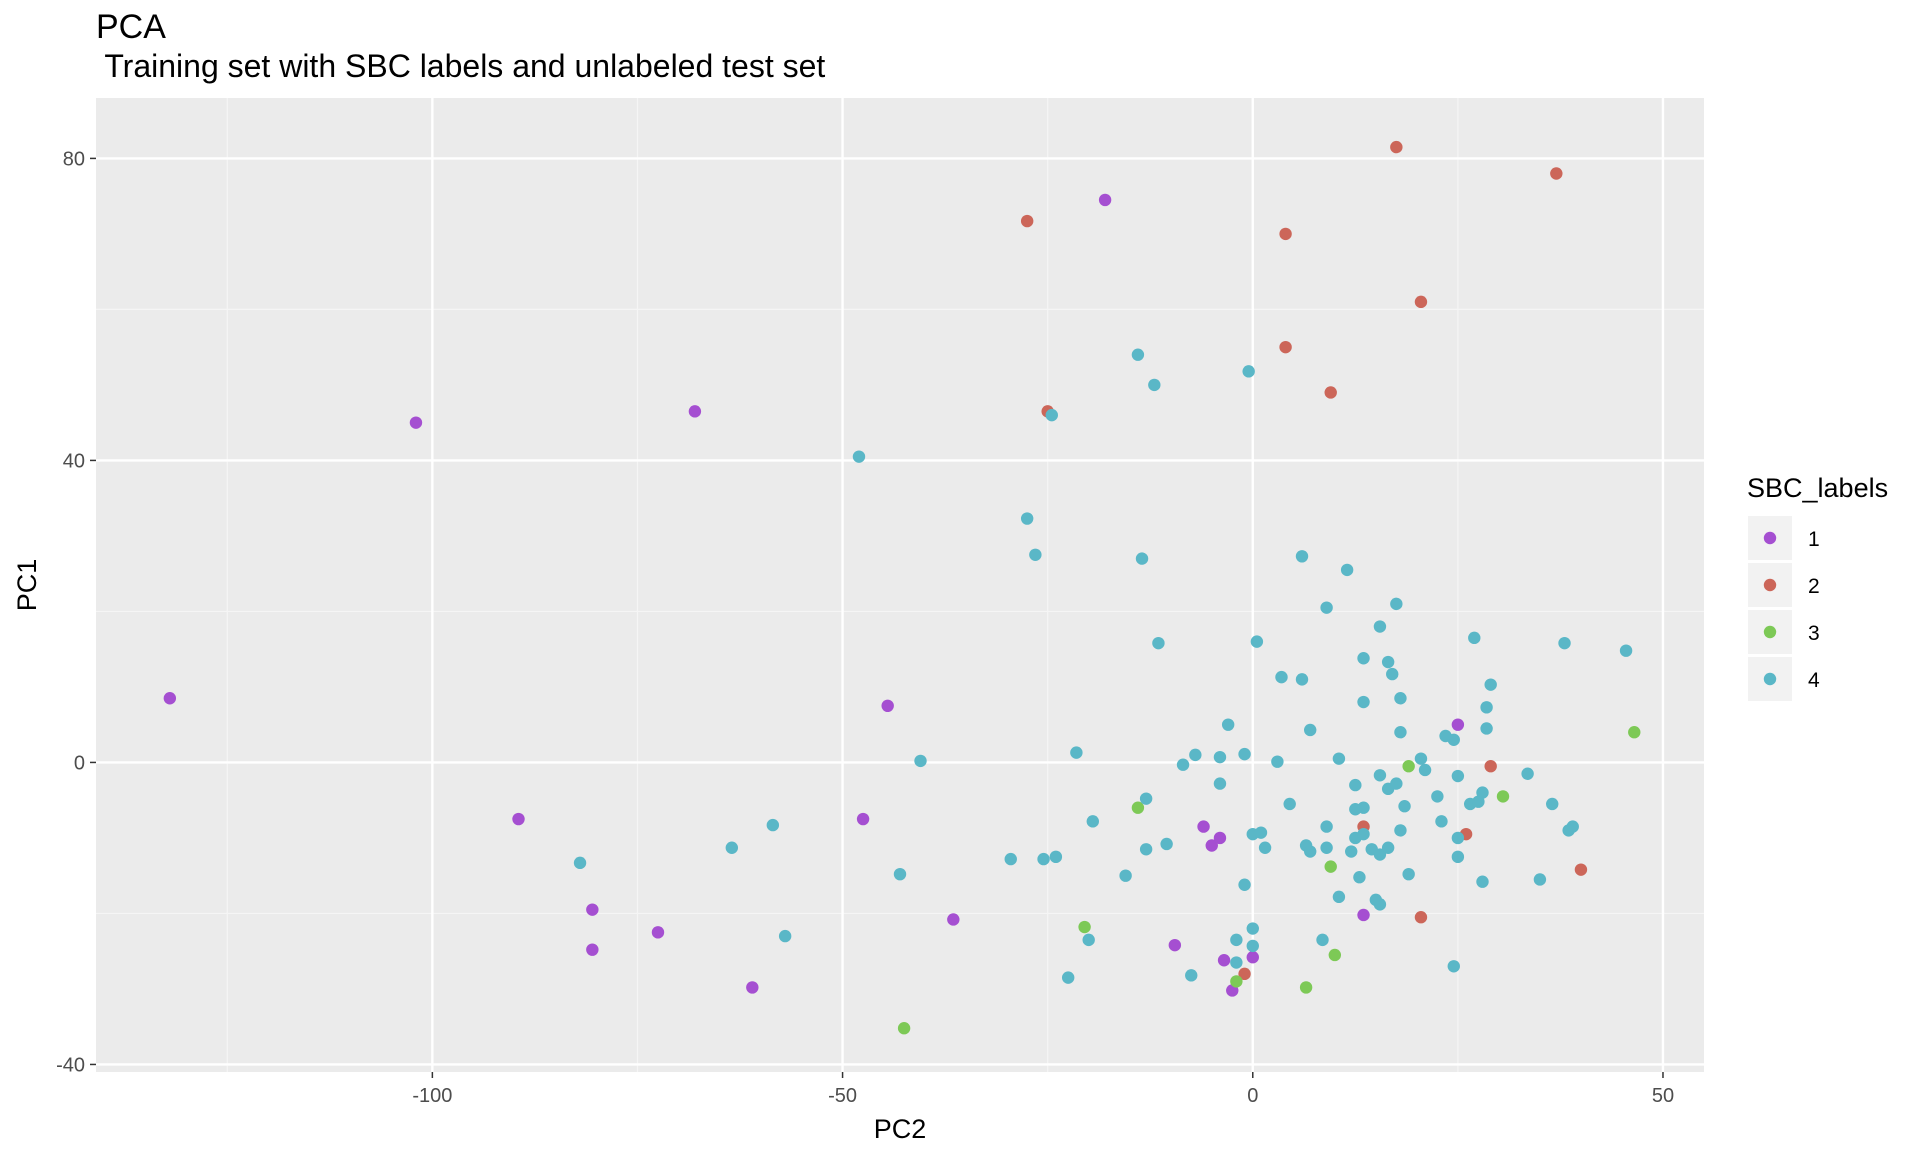 This screenshot has height=1152, width=1920. What do you see at coordinates (76, 612) in the screenshot?
I see `y-axis-ticks: -40 0 40 80` at bounding box center [76, 612].